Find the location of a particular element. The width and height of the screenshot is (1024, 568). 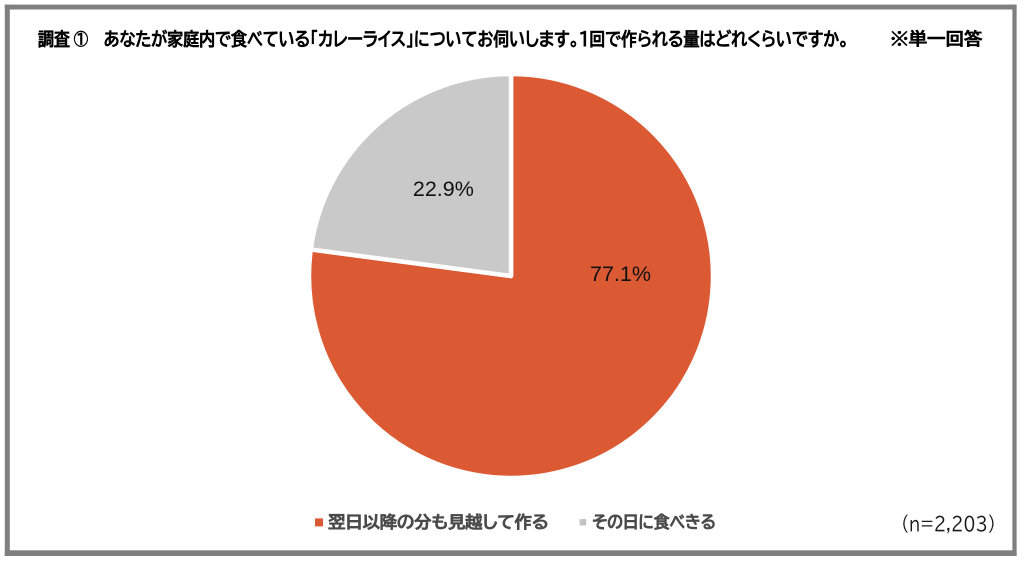

svg-text: 77.1% is located at coordinates (620, 274).